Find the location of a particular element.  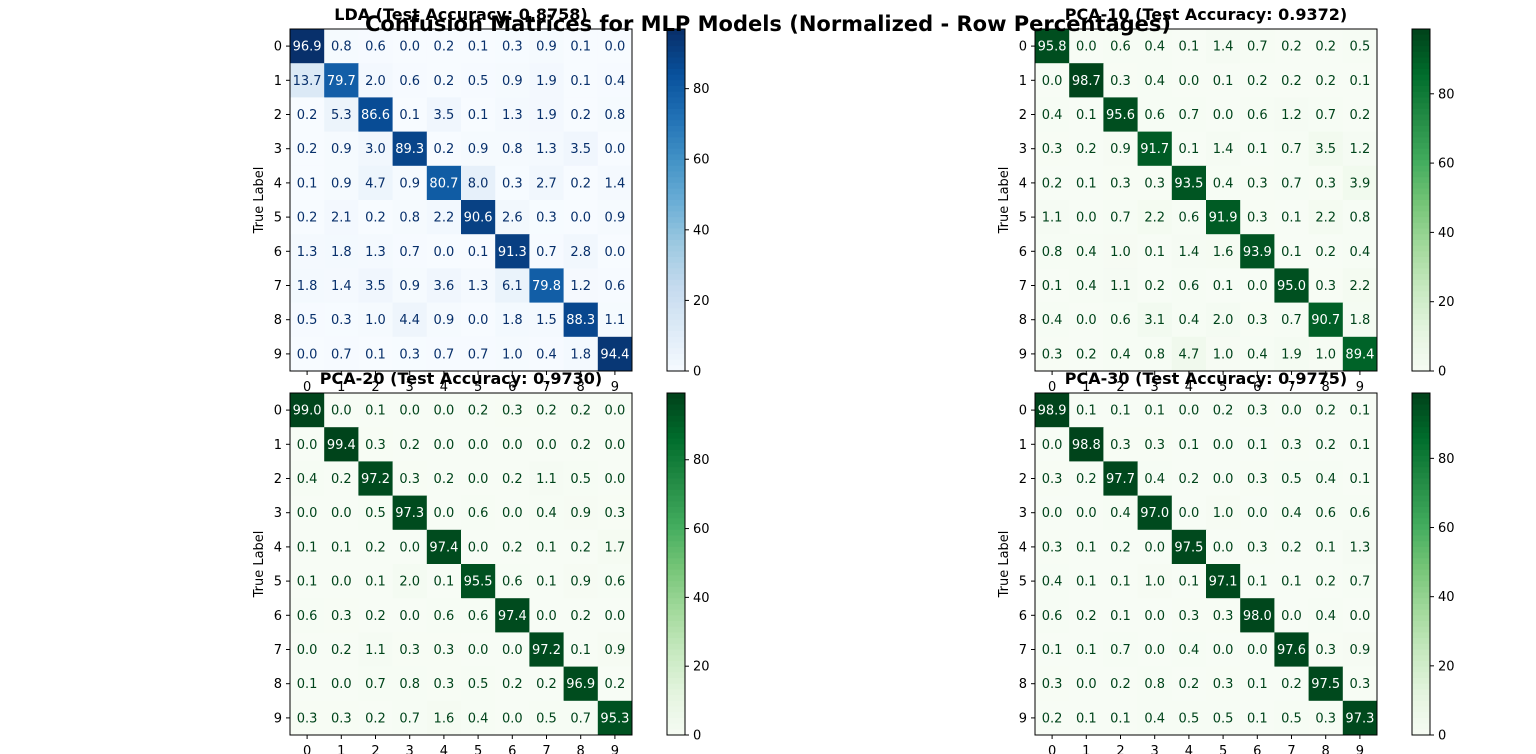

cell-value-label: 0.7 is located at coordinates (1360, 582).